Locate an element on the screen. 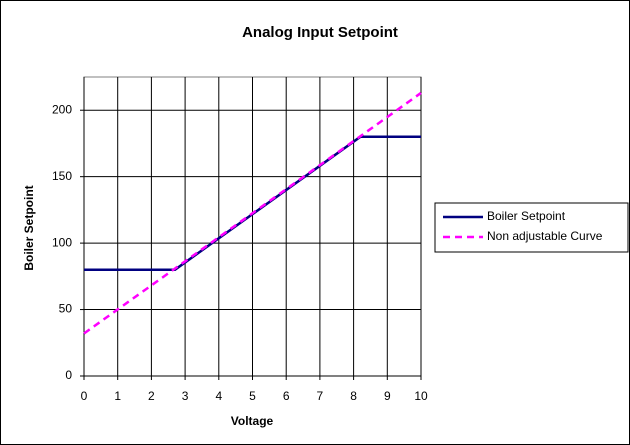 This screenshot has width=630, height=445. chart-title: Analog Input Setpoint is located at coordinates (320, 32).